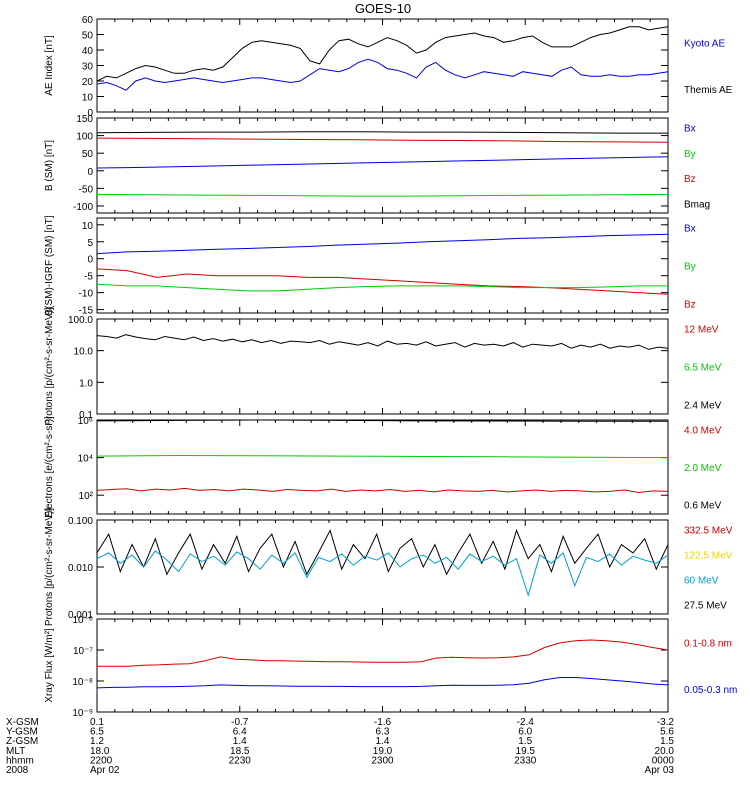 The width and height of the screenshot is (750, 800). What do you see at coordinates (49, 665) in the screenshot?
I see `y-axis-label: Xray Flux [W/m²]` at bounding box center [49, 665].